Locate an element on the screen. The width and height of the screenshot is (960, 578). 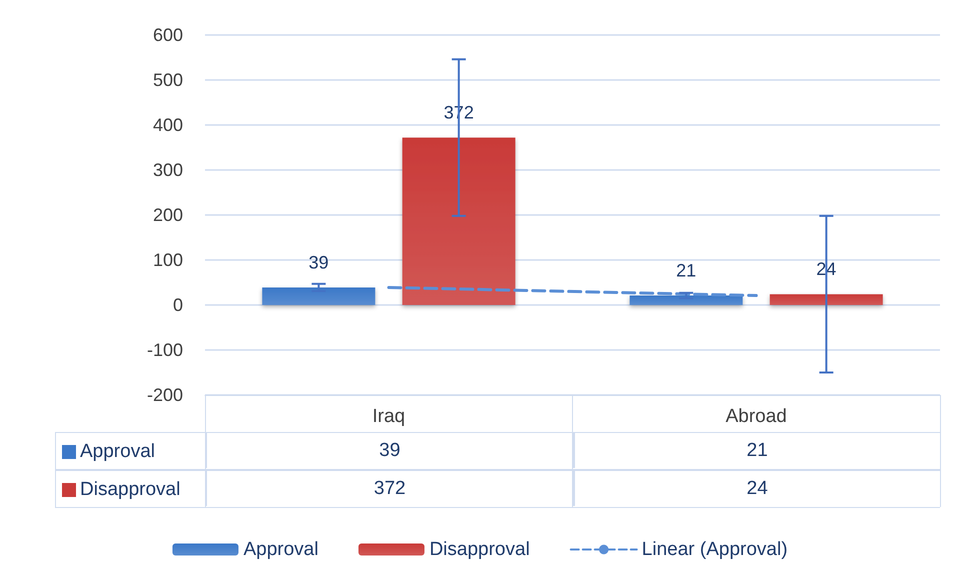
y-tick-label: 100 is located at coordinates (167, 260).